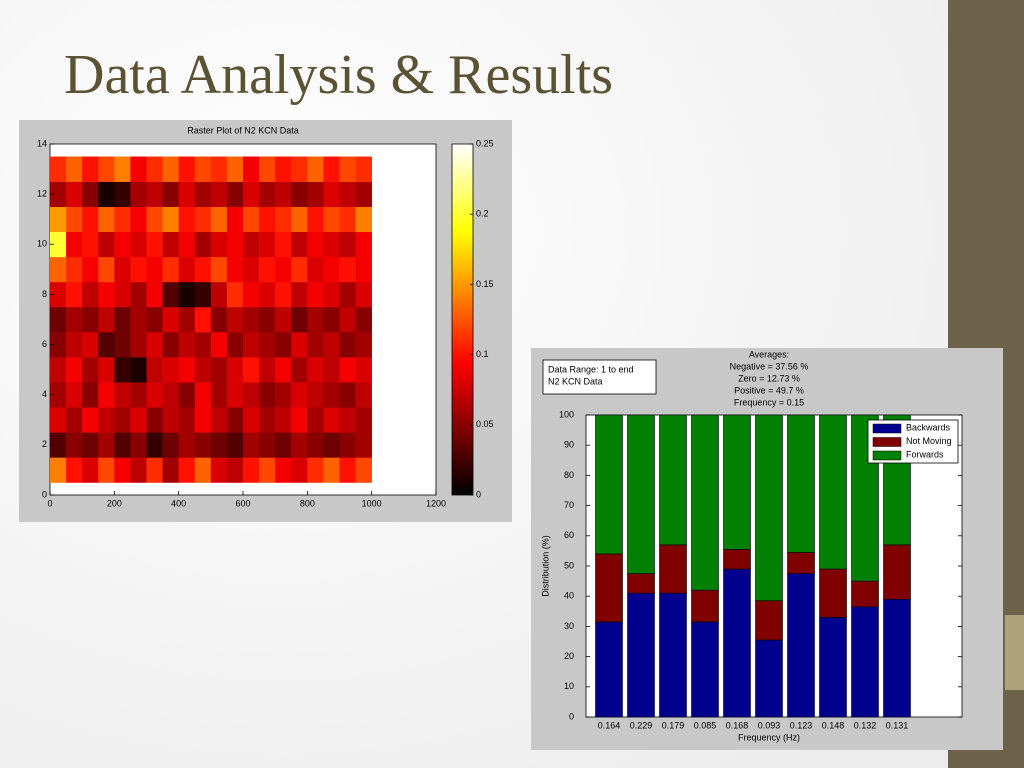  Describe the element at coordinates (641, 725) in the screenshot. I see `x-tick-label: 0.229` at that location.